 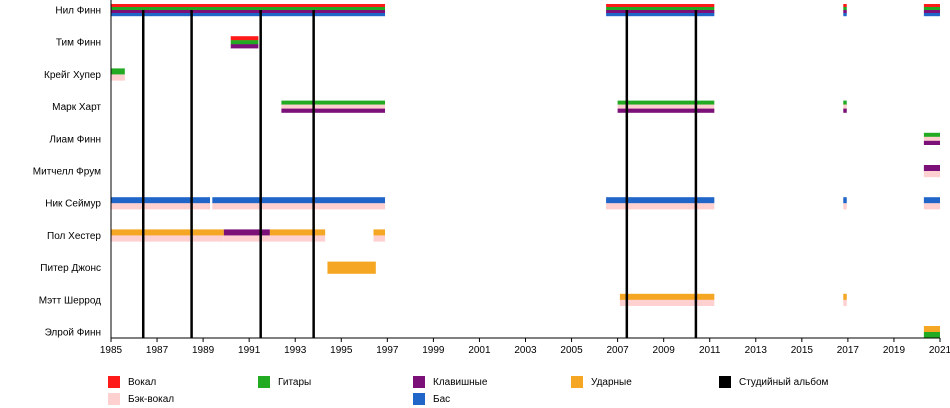 What do you see at coordinates (74, 236) in the screenshot?
I see `member-label: Пол Хестер` at bounding box center [74, 236].